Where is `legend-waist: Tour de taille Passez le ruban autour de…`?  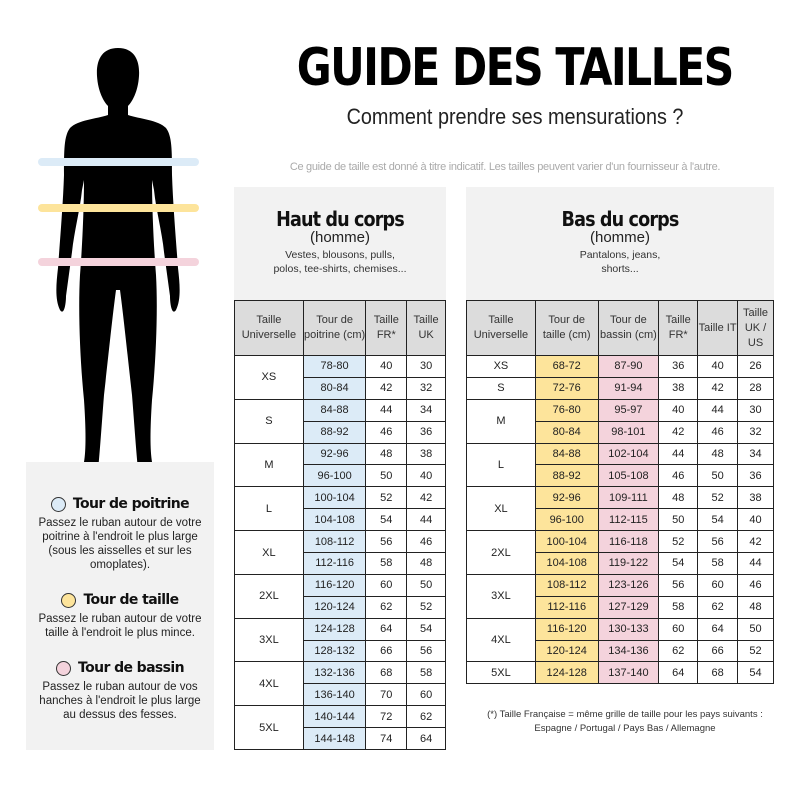 legend-waist: Tour de taille Passez le ruban autour de… is located at coordinates (120, 616).